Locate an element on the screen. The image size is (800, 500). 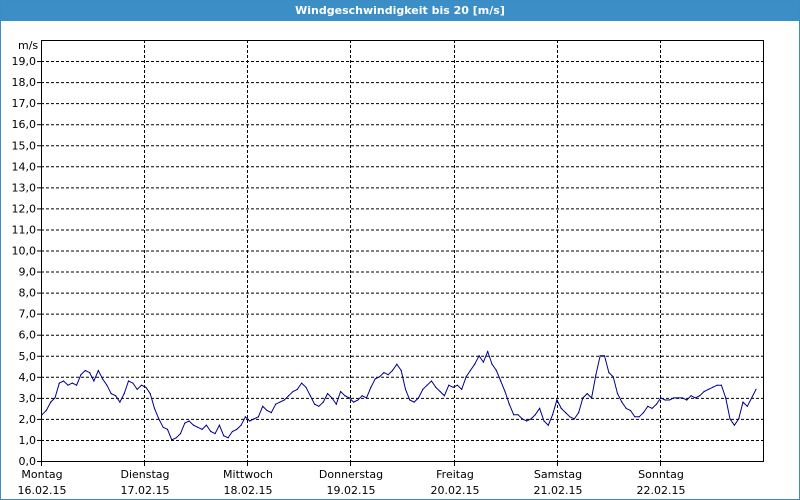
x-tick-date: 17.02.15 is located at coordinates (145, 490).